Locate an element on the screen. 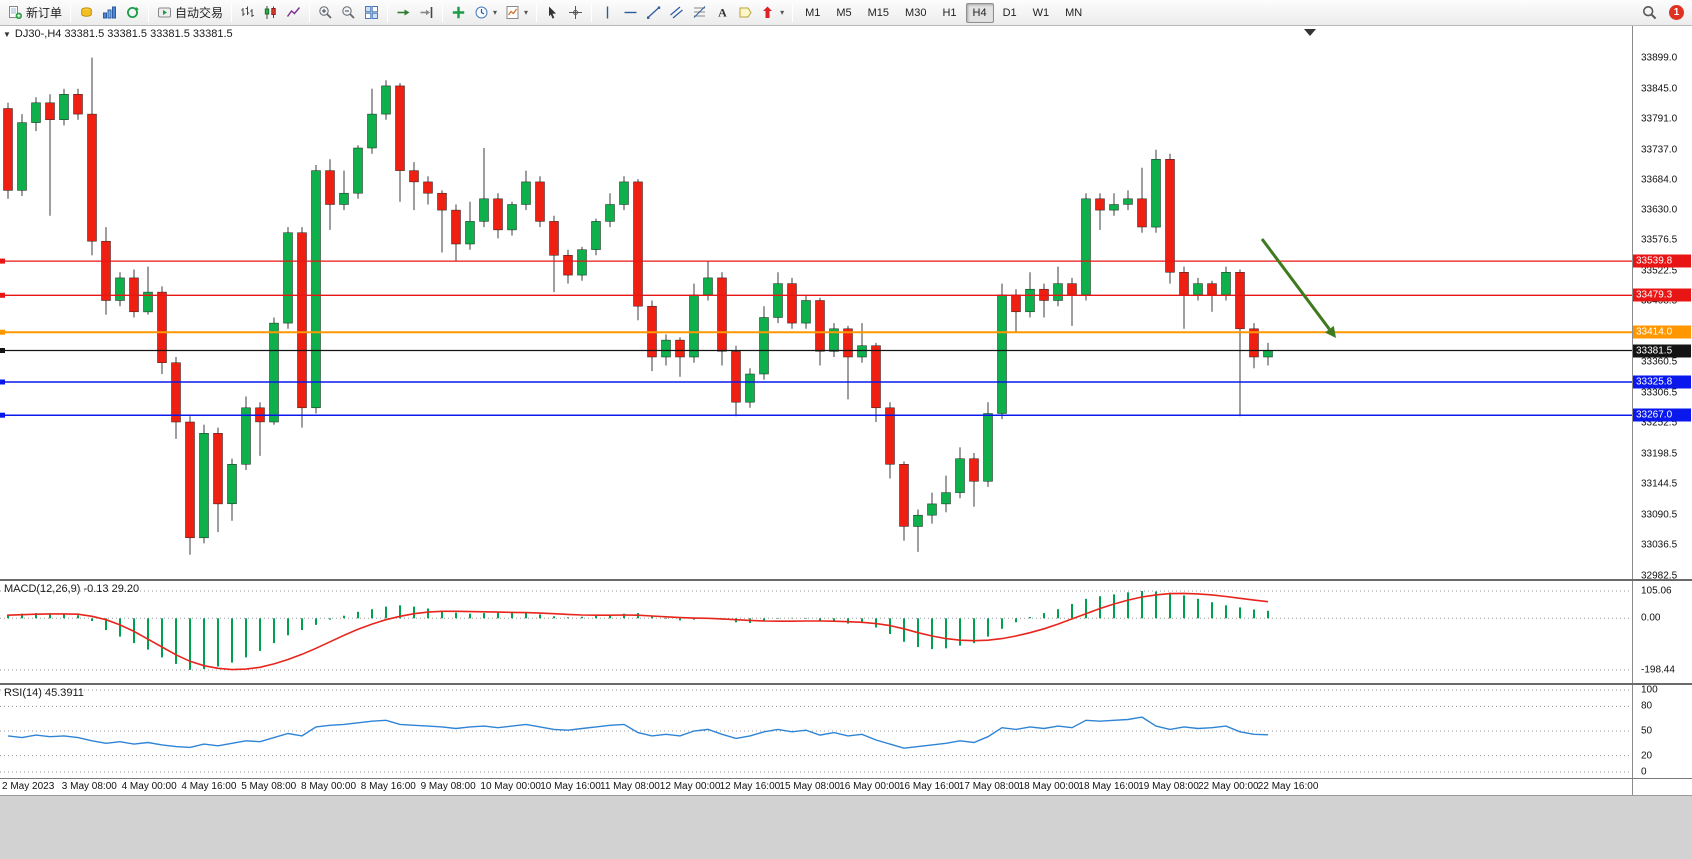  hline-button is located at coordinates (630, 13).